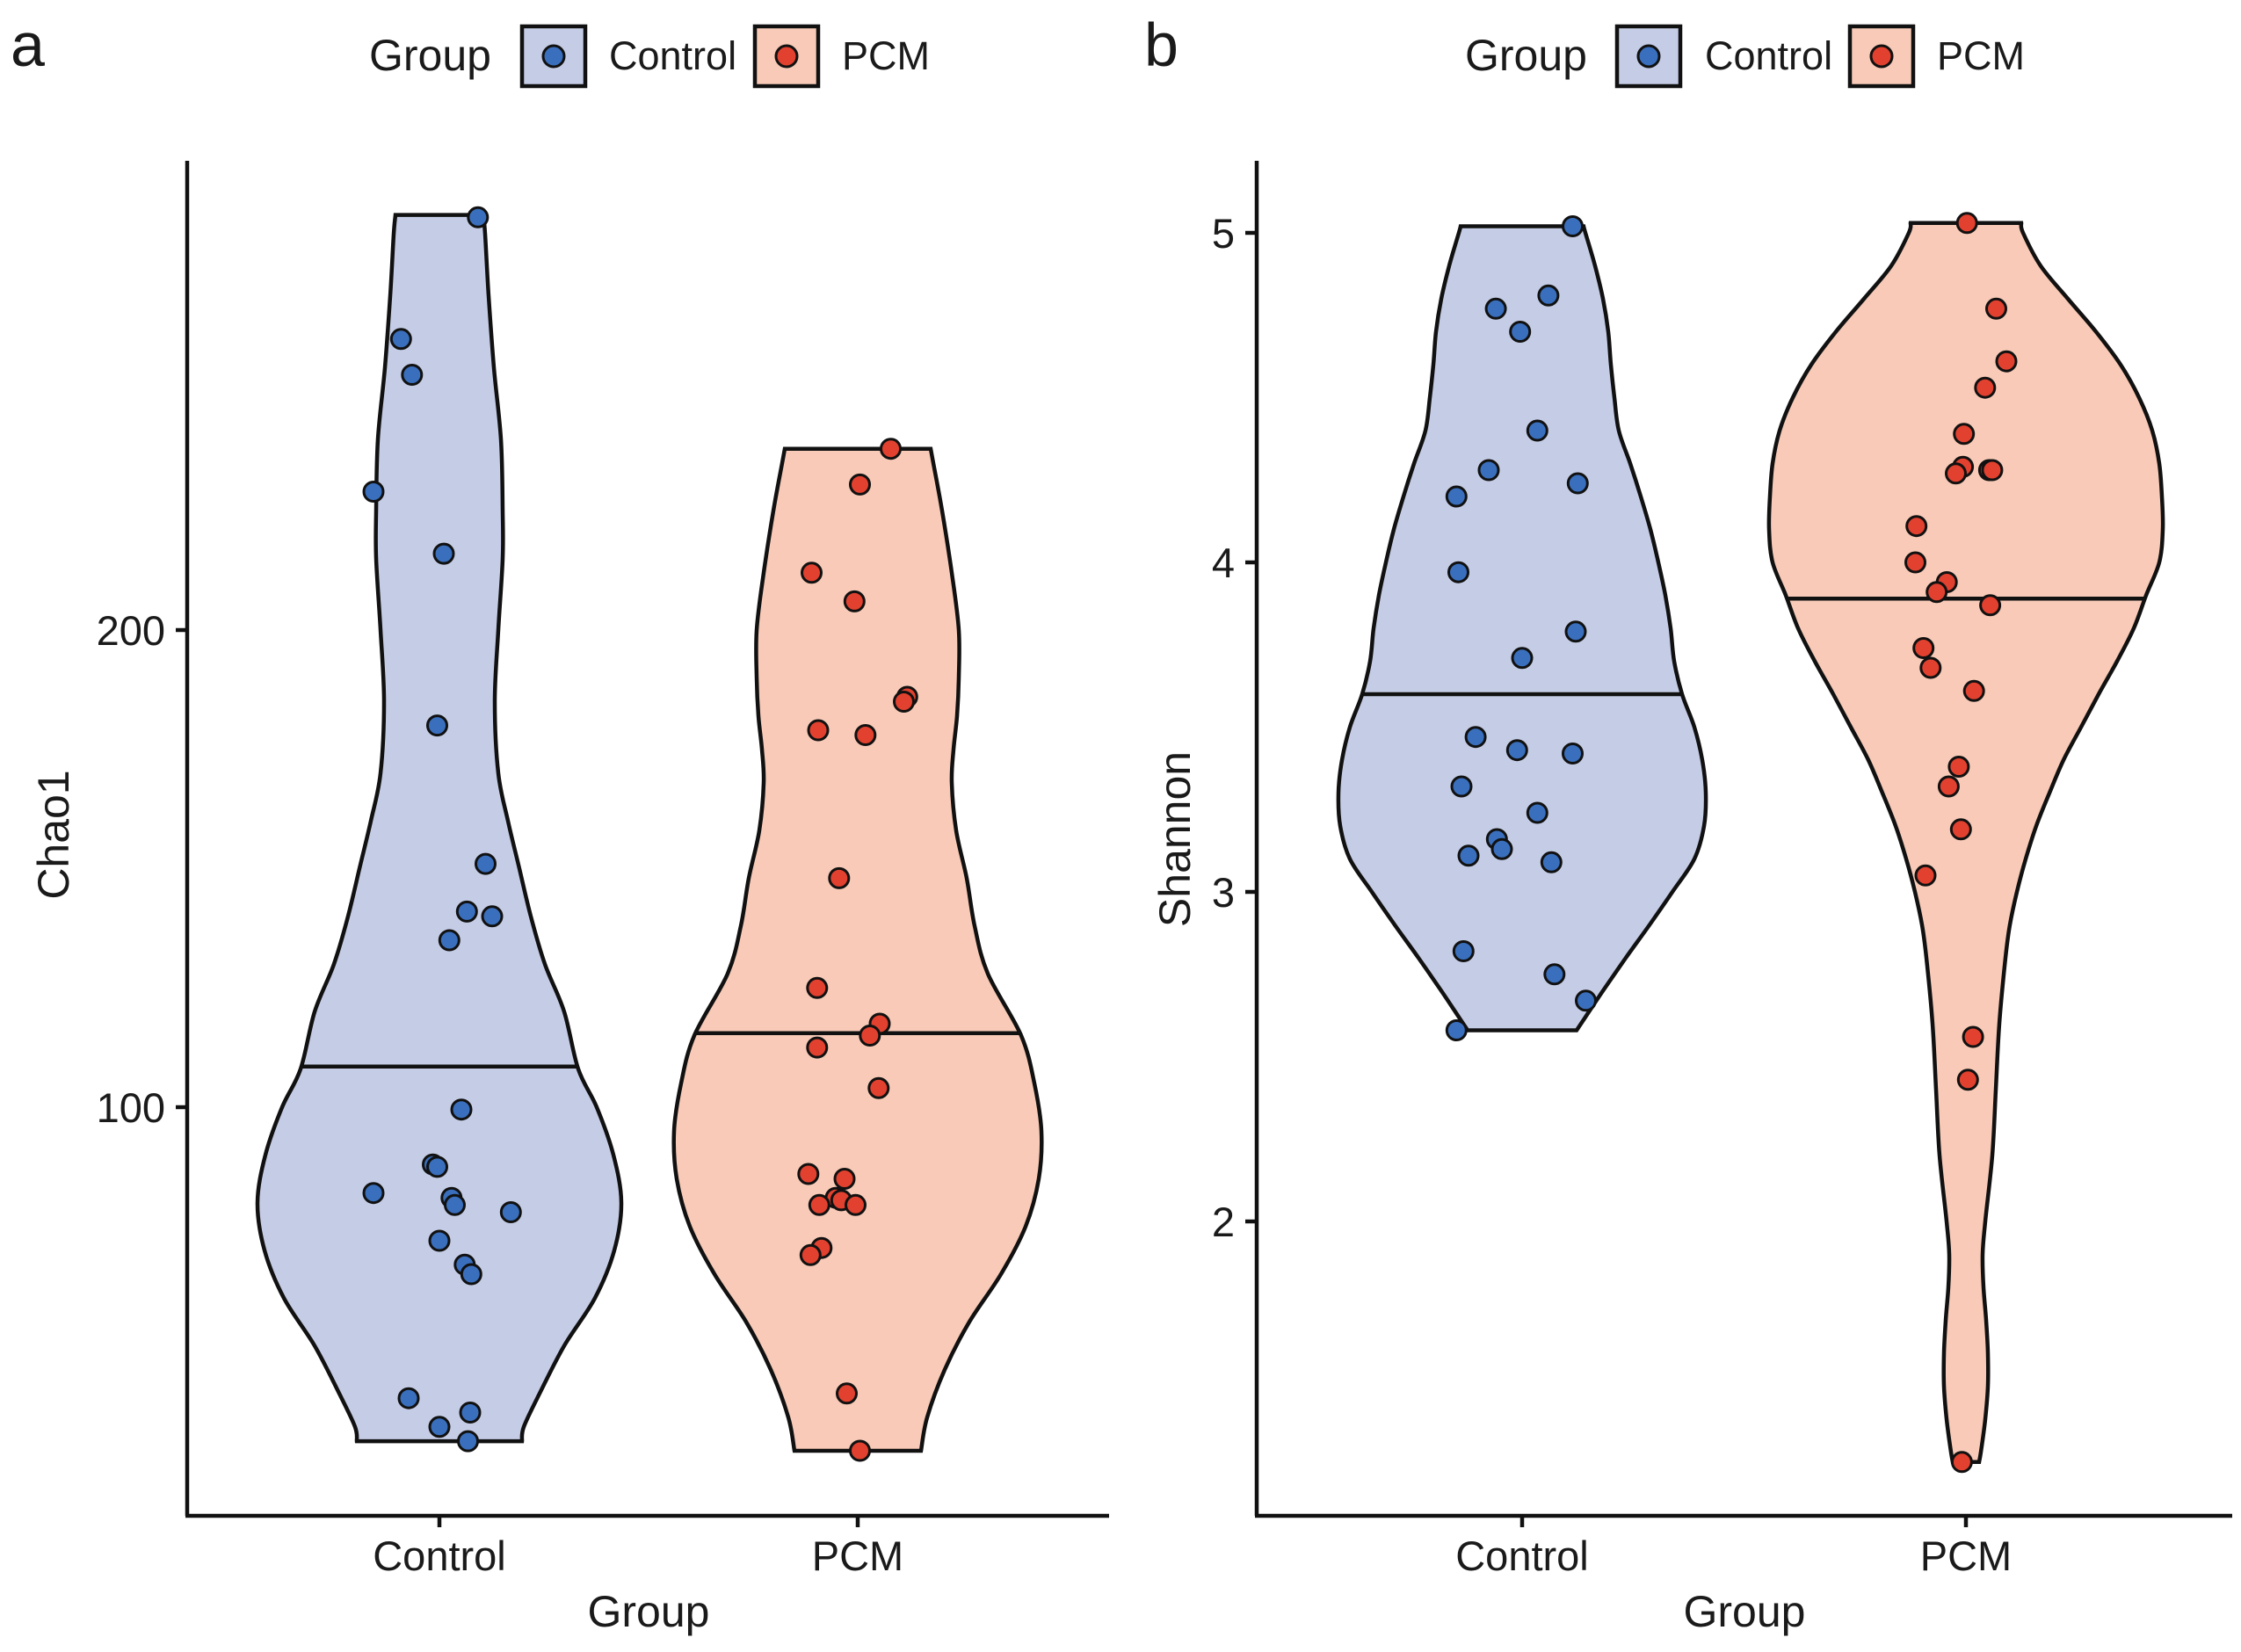 The height and width of the screenshot is (1652, 2241). I want to click on panel-b-letter: b, so click(1161, 45).